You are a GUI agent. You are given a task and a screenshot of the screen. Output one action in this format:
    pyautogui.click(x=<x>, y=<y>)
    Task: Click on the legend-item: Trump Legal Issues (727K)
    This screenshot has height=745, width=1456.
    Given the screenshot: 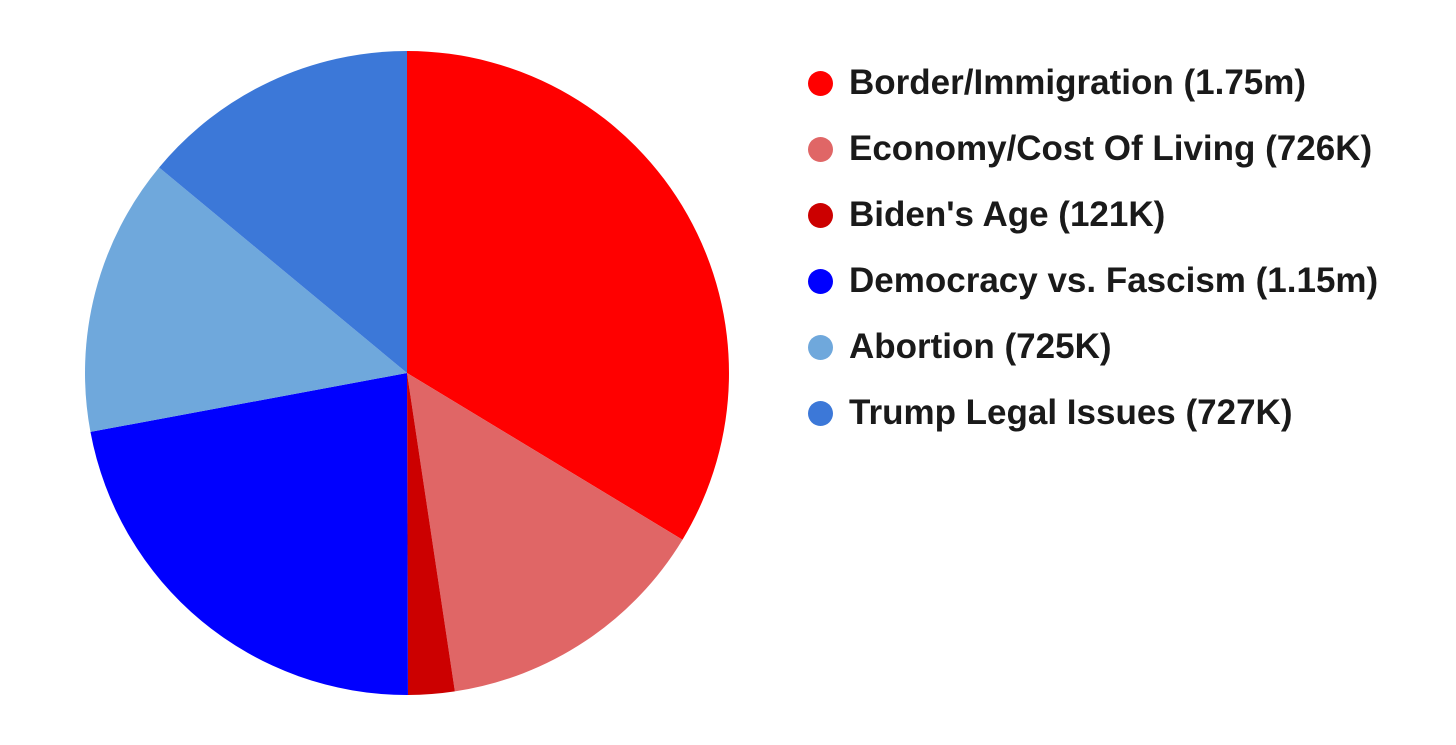 What is the action you would take?
    pyautogui.click(x=1093, y=413)
    